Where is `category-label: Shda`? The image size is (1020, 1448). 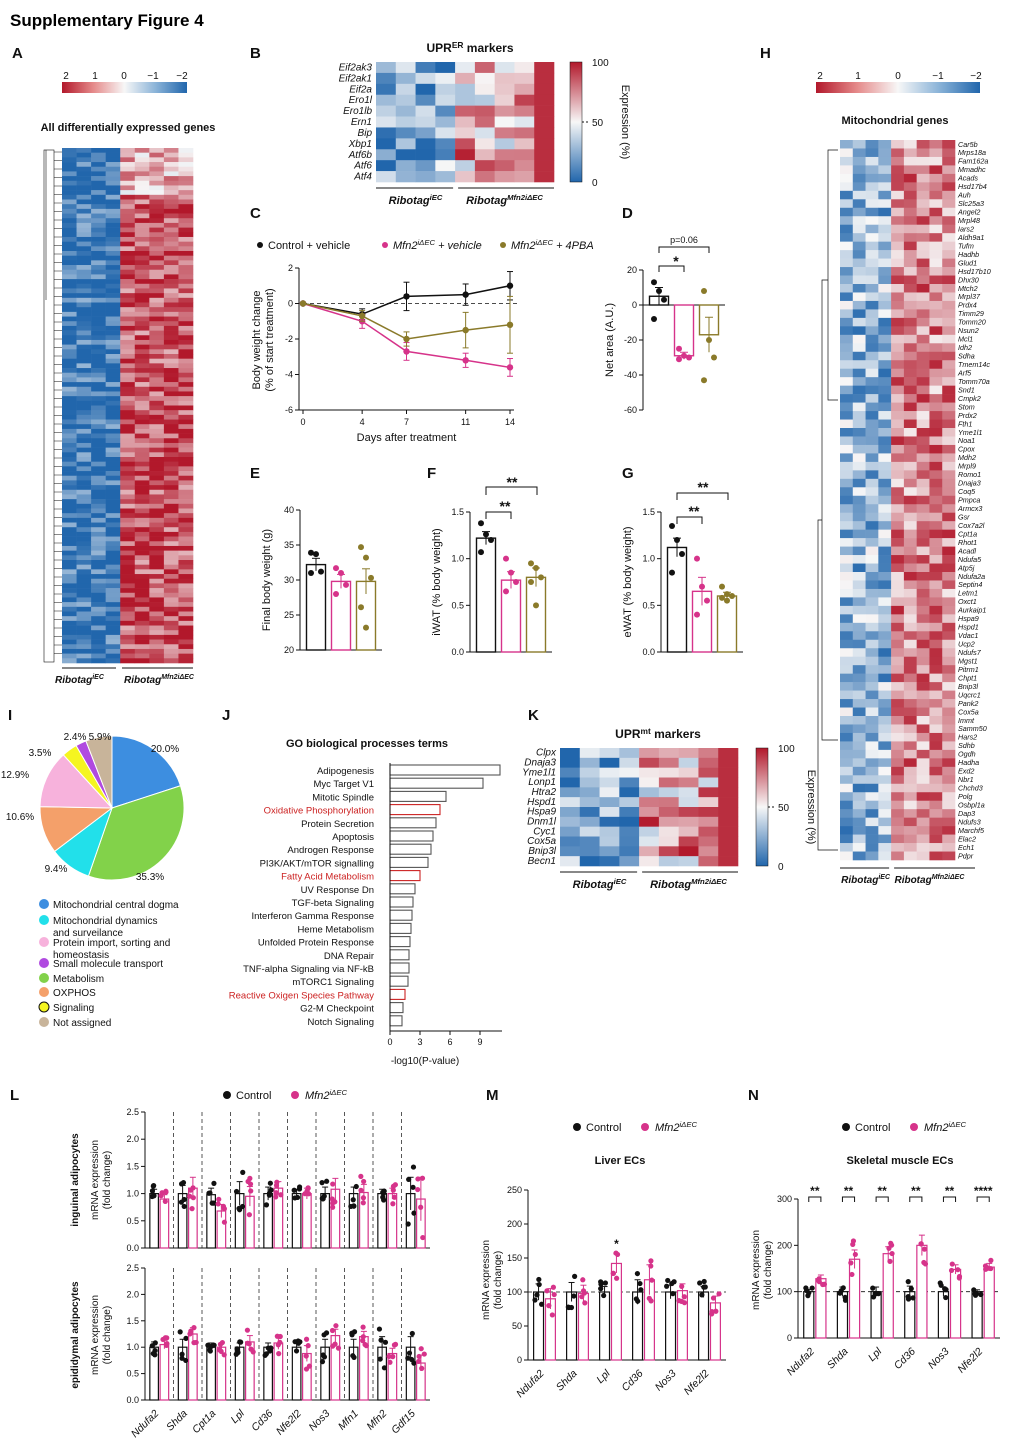
category-label: Shda is located at coordinates (567, 1381).